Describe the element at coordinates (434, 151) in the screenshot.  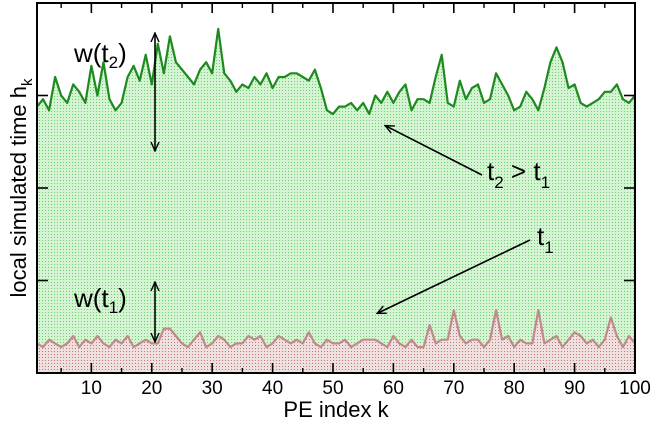
I see `t2-pointer-arrow` at that location.